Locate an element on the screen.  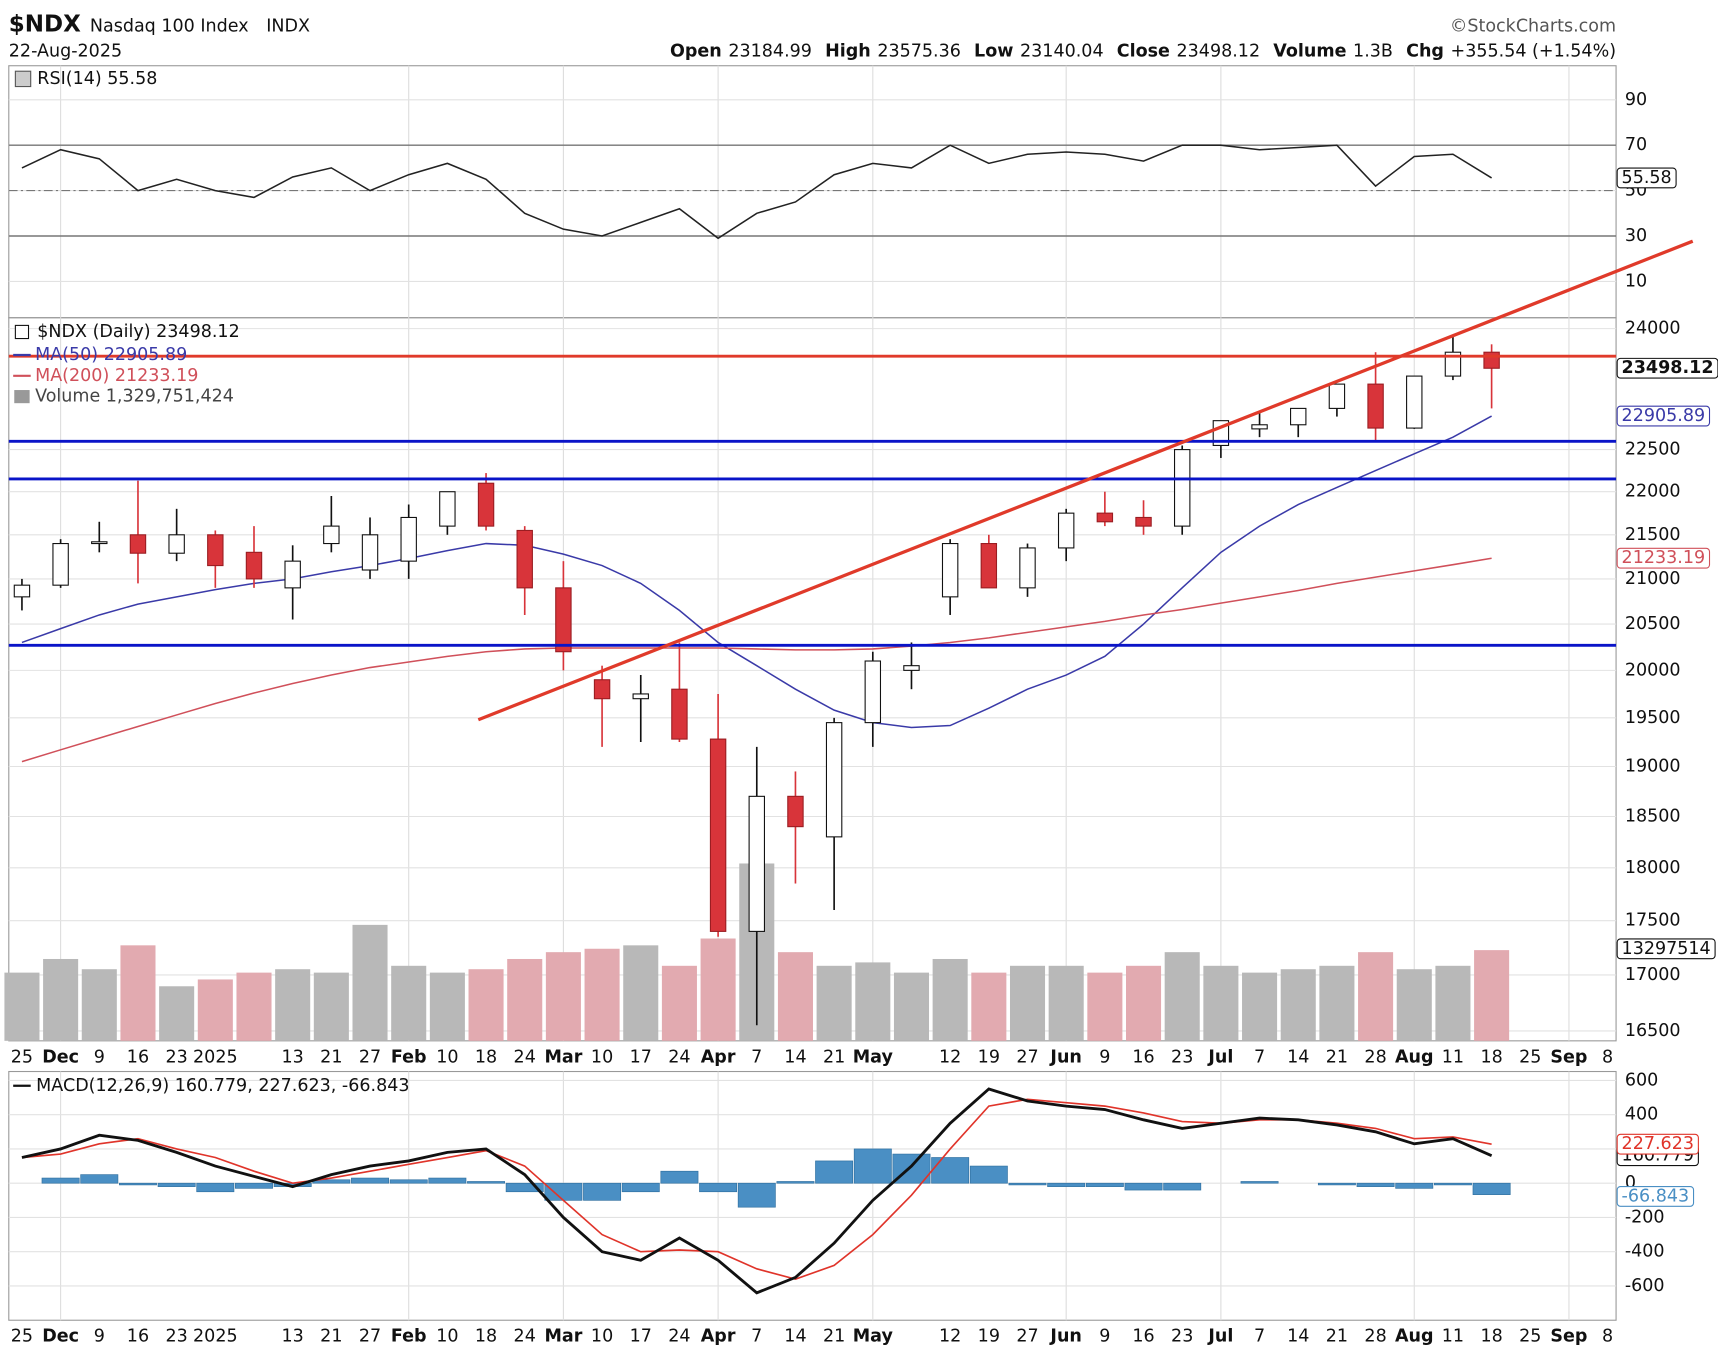
value-box-label: 227.623 is located at coordinates (1658, 1144).